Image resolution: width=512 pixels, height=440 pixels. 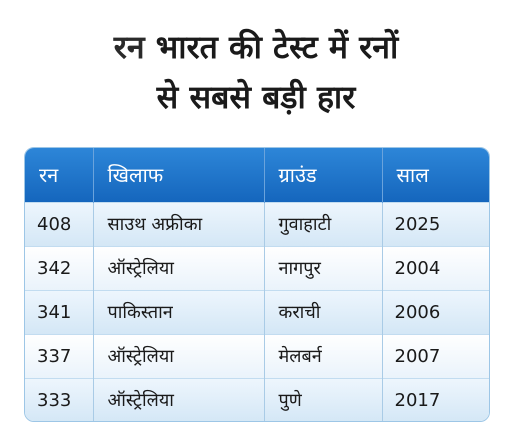 I want to click on table-header-row: रन खिलाफ ग्राउंड साल, so click(x=257, y=175).